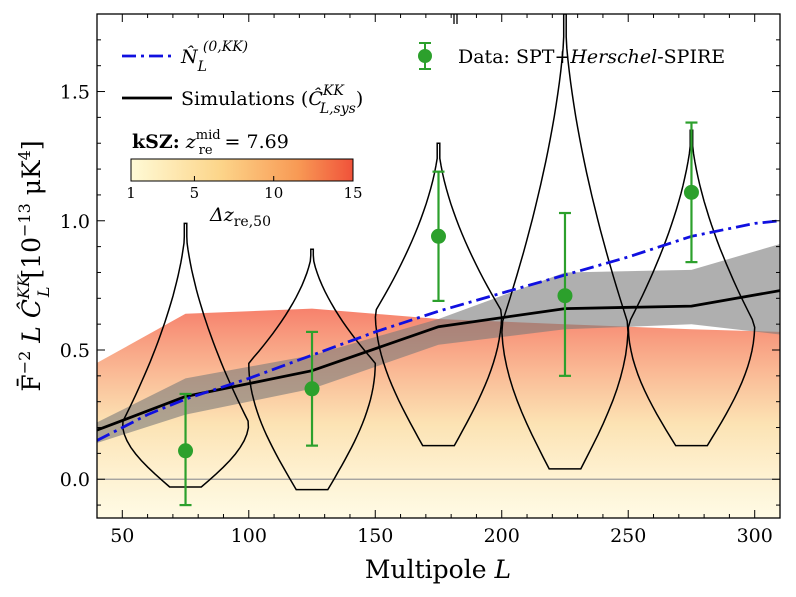 The image size is (796, 597). Describe the element at coordinates (195, 193) in the screenshot. I see `colorbar-tick-label: 5` at that location.